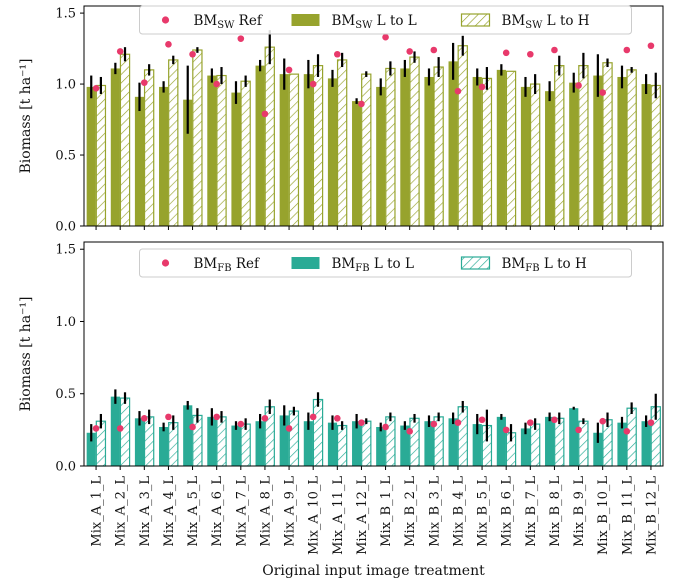  What do you see at coordinates (165, 20) in the screenshot?
I see `legend-ref-marker` at bounding box center [165, 20].